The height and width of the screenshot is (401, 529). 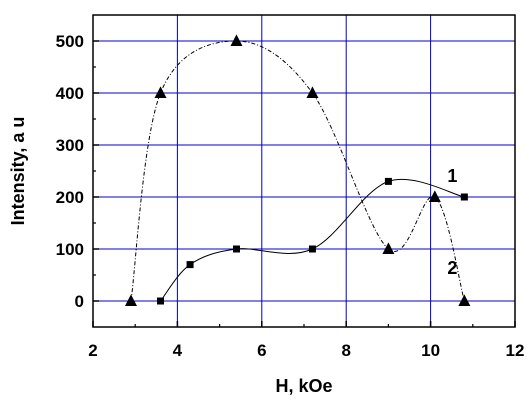 I want to click on series-2-label: 2, so click(x=452, y=268).